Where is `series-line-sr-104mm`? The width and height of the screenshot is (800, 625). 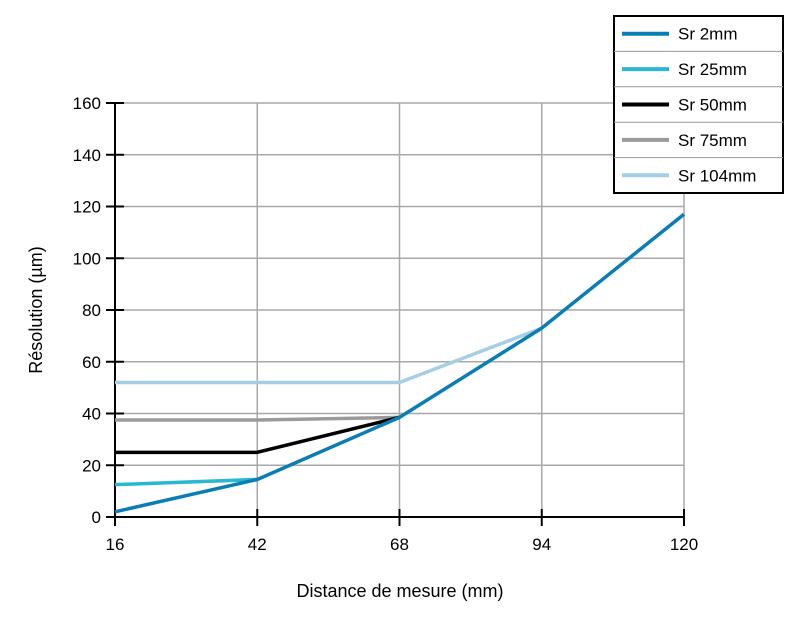
series-line-sr-104mm is located at coordinates (329, 355).